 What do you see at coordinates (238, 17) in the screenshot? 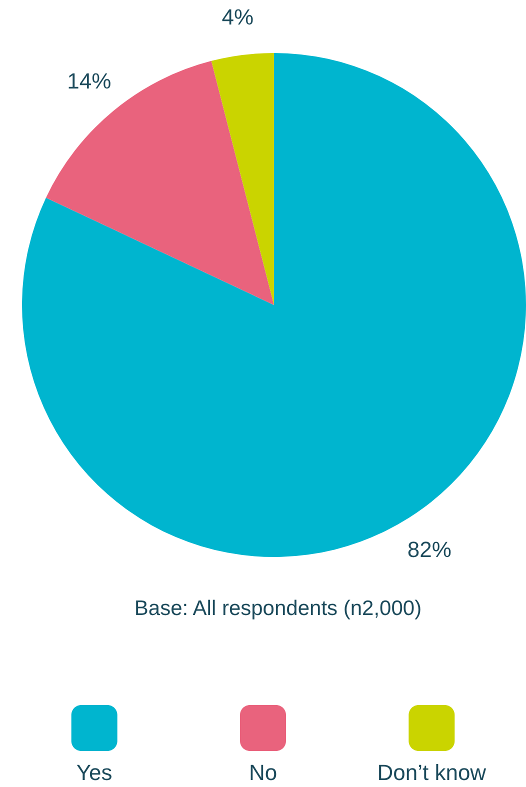
I see `data-label: 4%` at bounding box center [238, 17].